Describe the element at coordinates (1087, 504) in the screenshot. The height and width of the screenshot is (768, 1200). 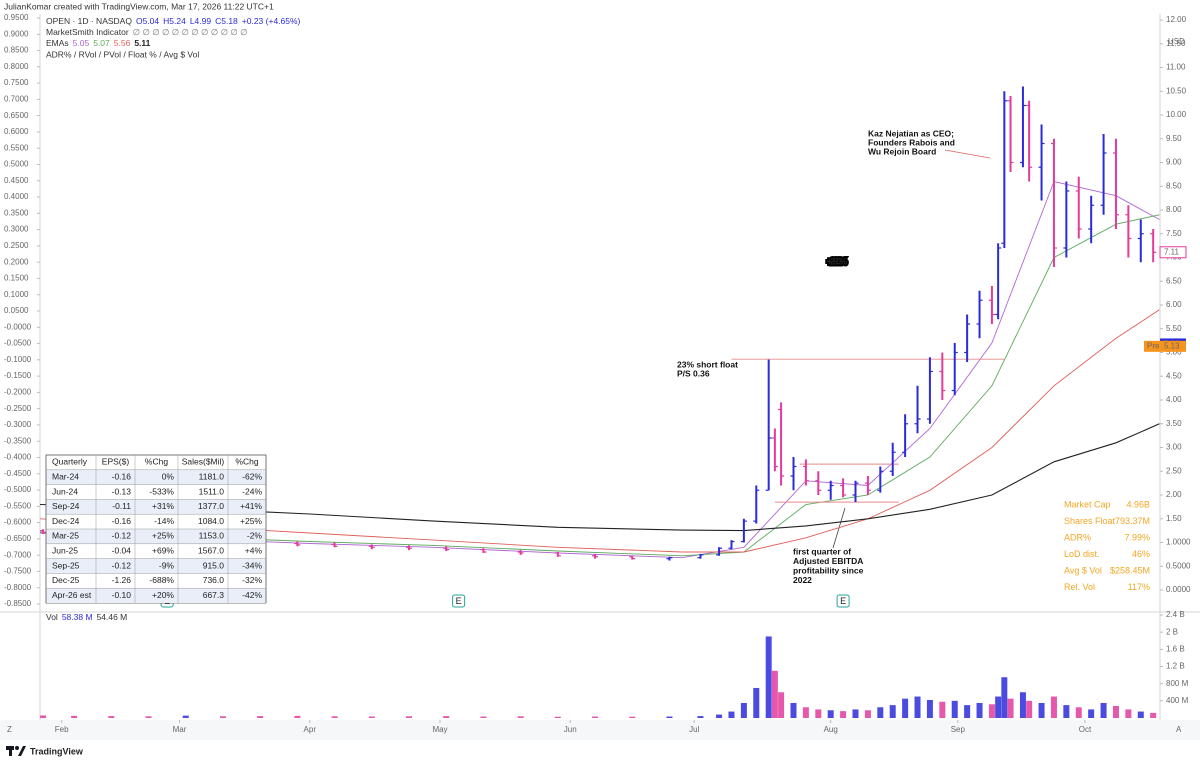
I see `stat-label: Market Cap` at that location.